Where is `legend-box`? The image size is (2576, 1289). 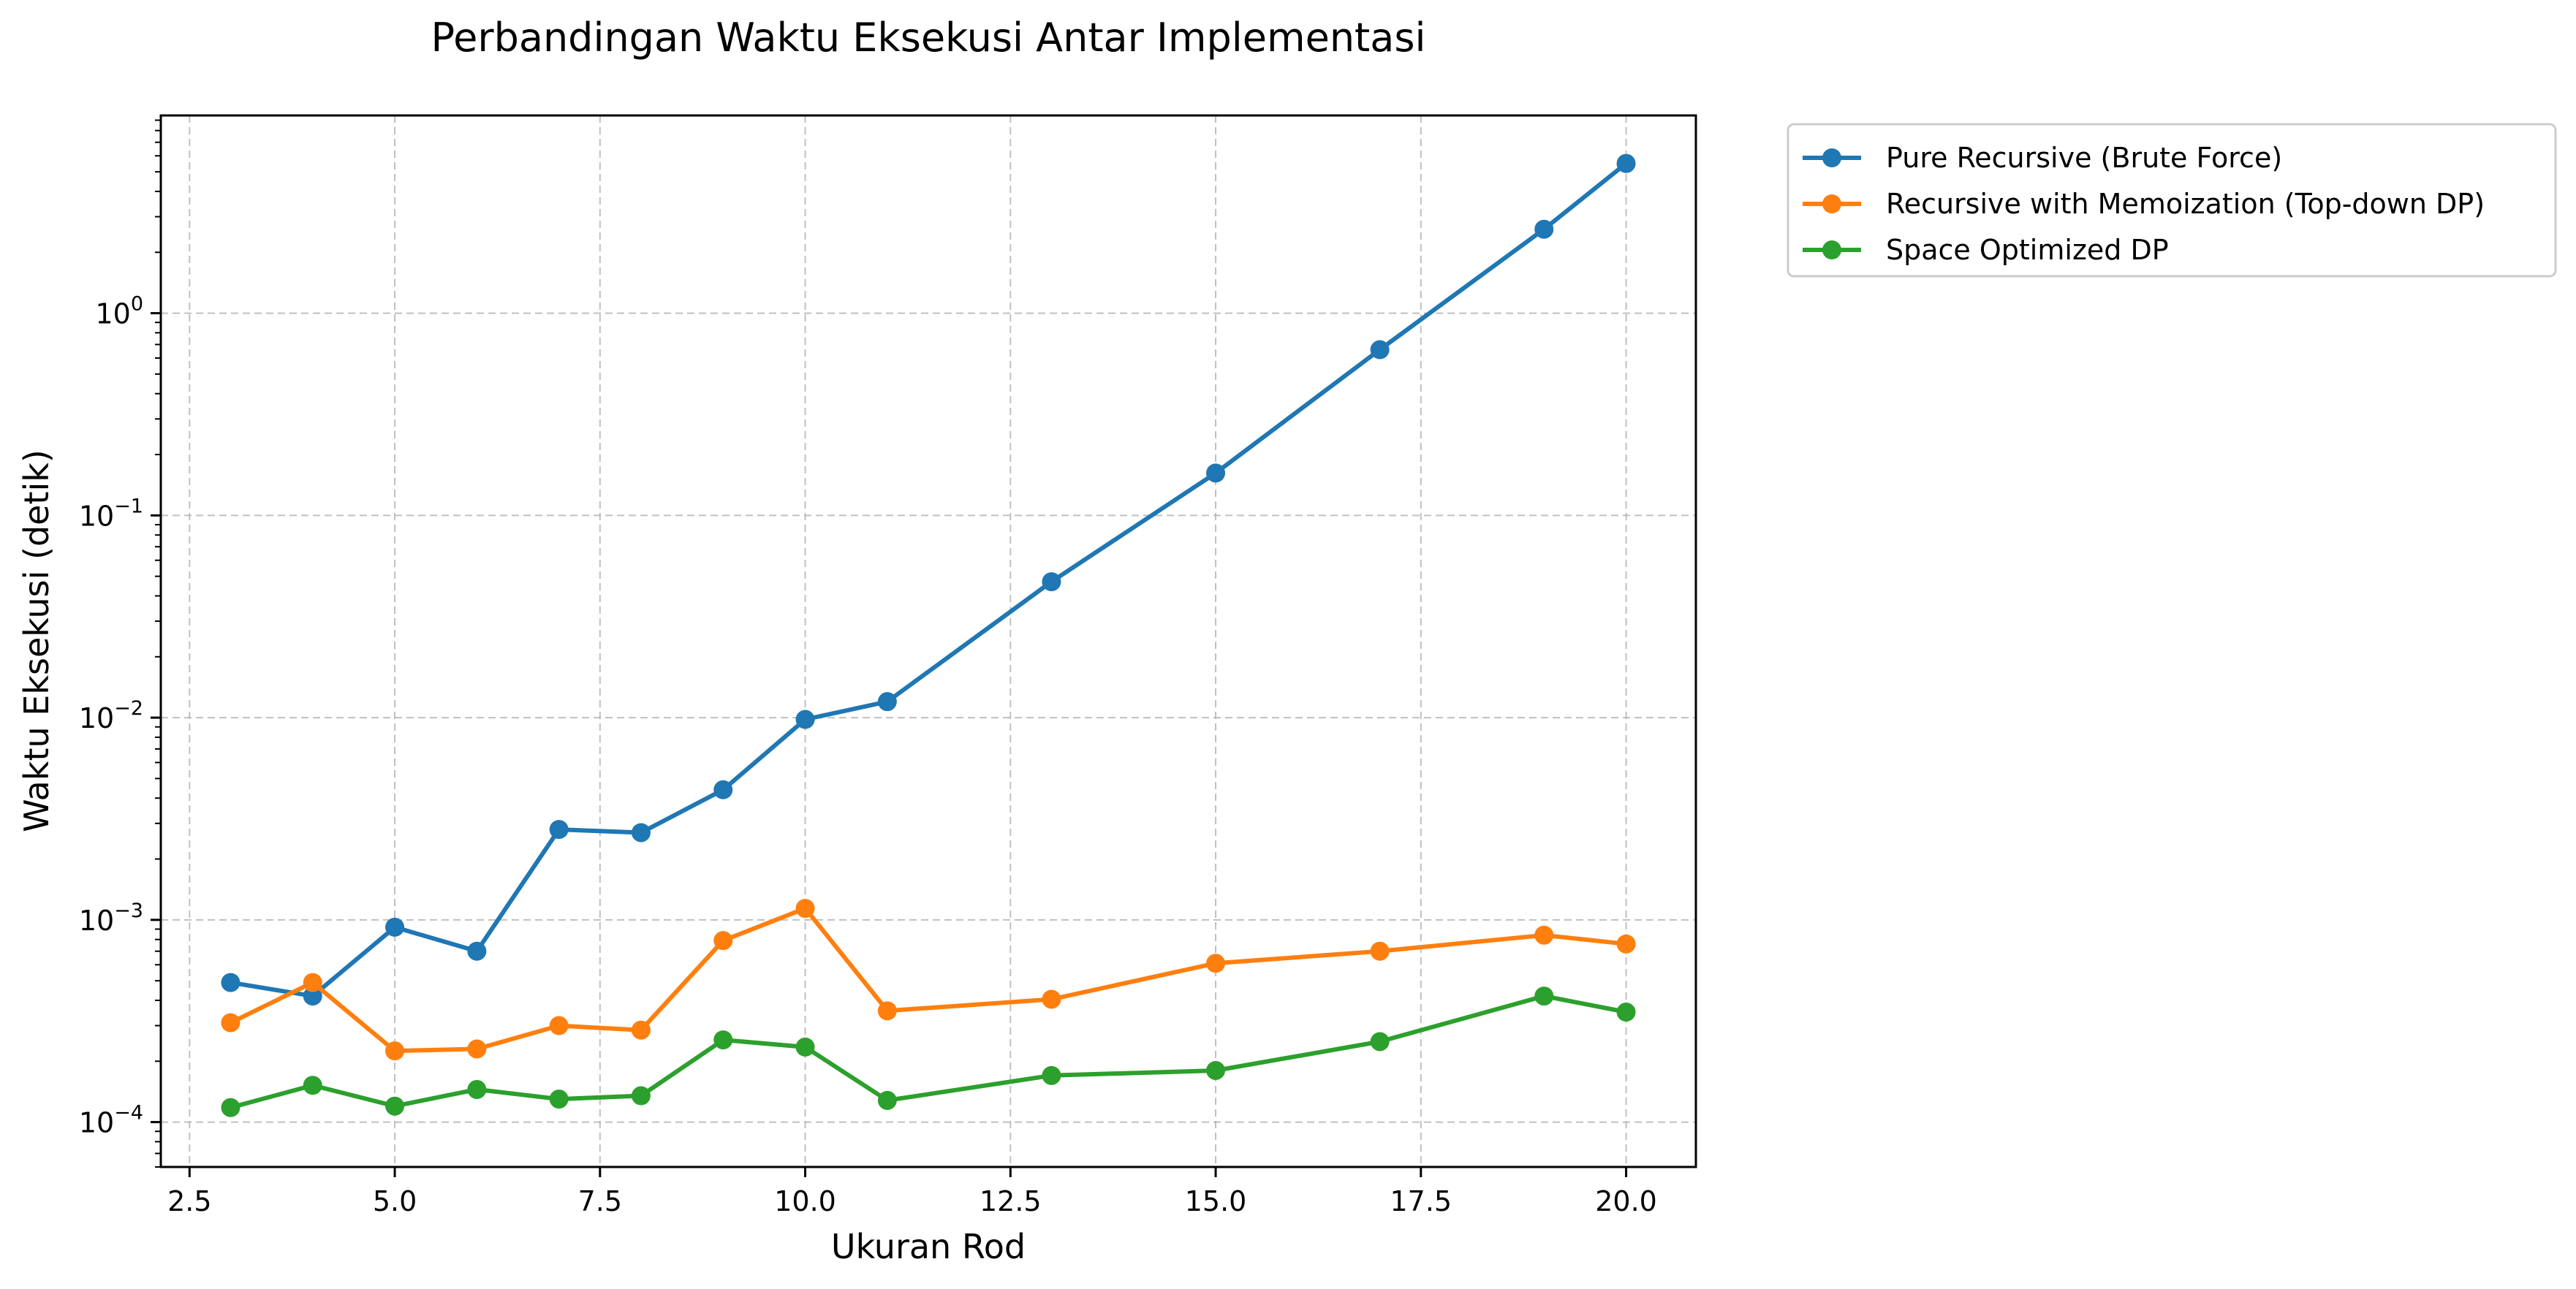
legend-box is located at coordinates (2172, 200).